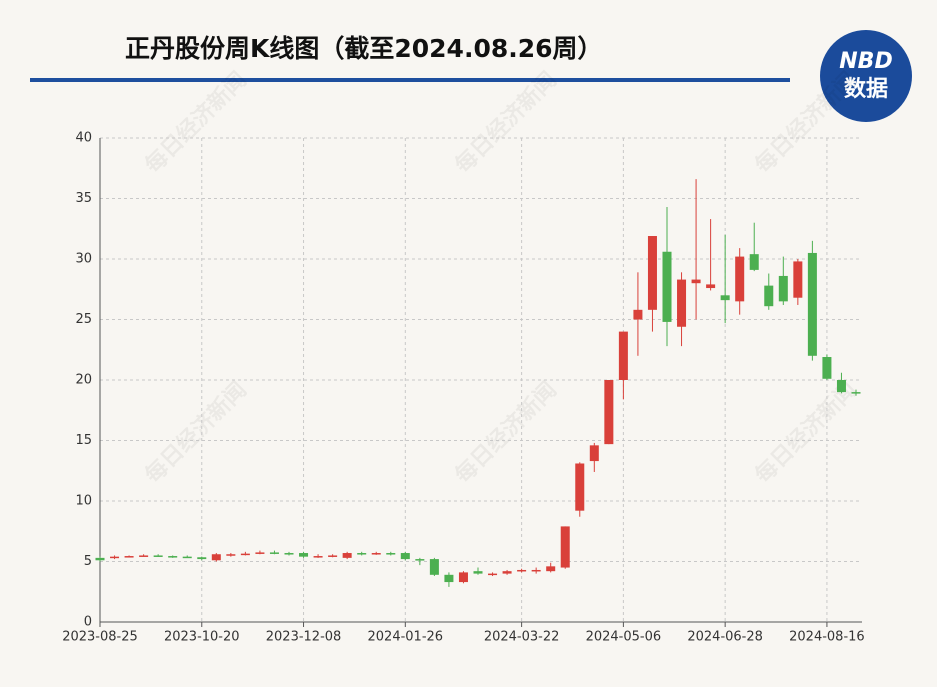  What do you see at coordinates (202, 637) in the screenshot?
I see `x-tick-label: 2023-10-20` at bounding box center [202, 637].